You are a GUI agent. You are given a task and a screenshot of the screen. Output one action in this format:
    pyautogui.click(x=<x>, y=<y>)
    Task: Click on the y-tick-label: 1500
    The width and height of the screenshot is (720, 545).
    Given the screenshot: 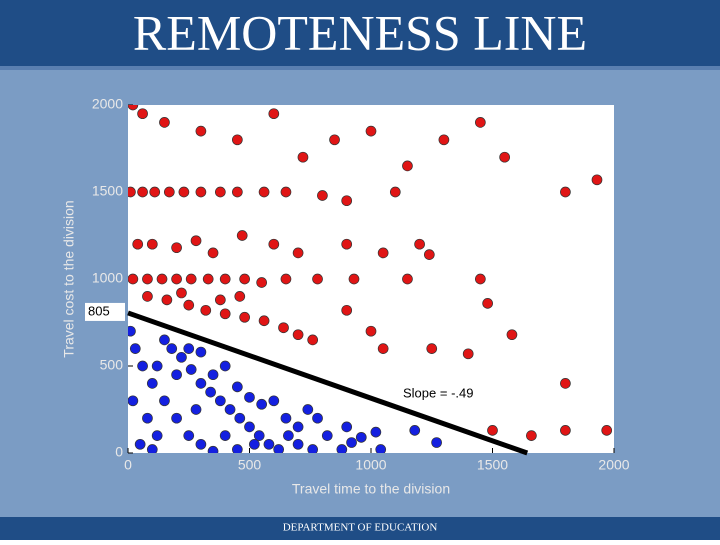 What is the action you would take?
    pyautogui.click(x=107, y=191)
    